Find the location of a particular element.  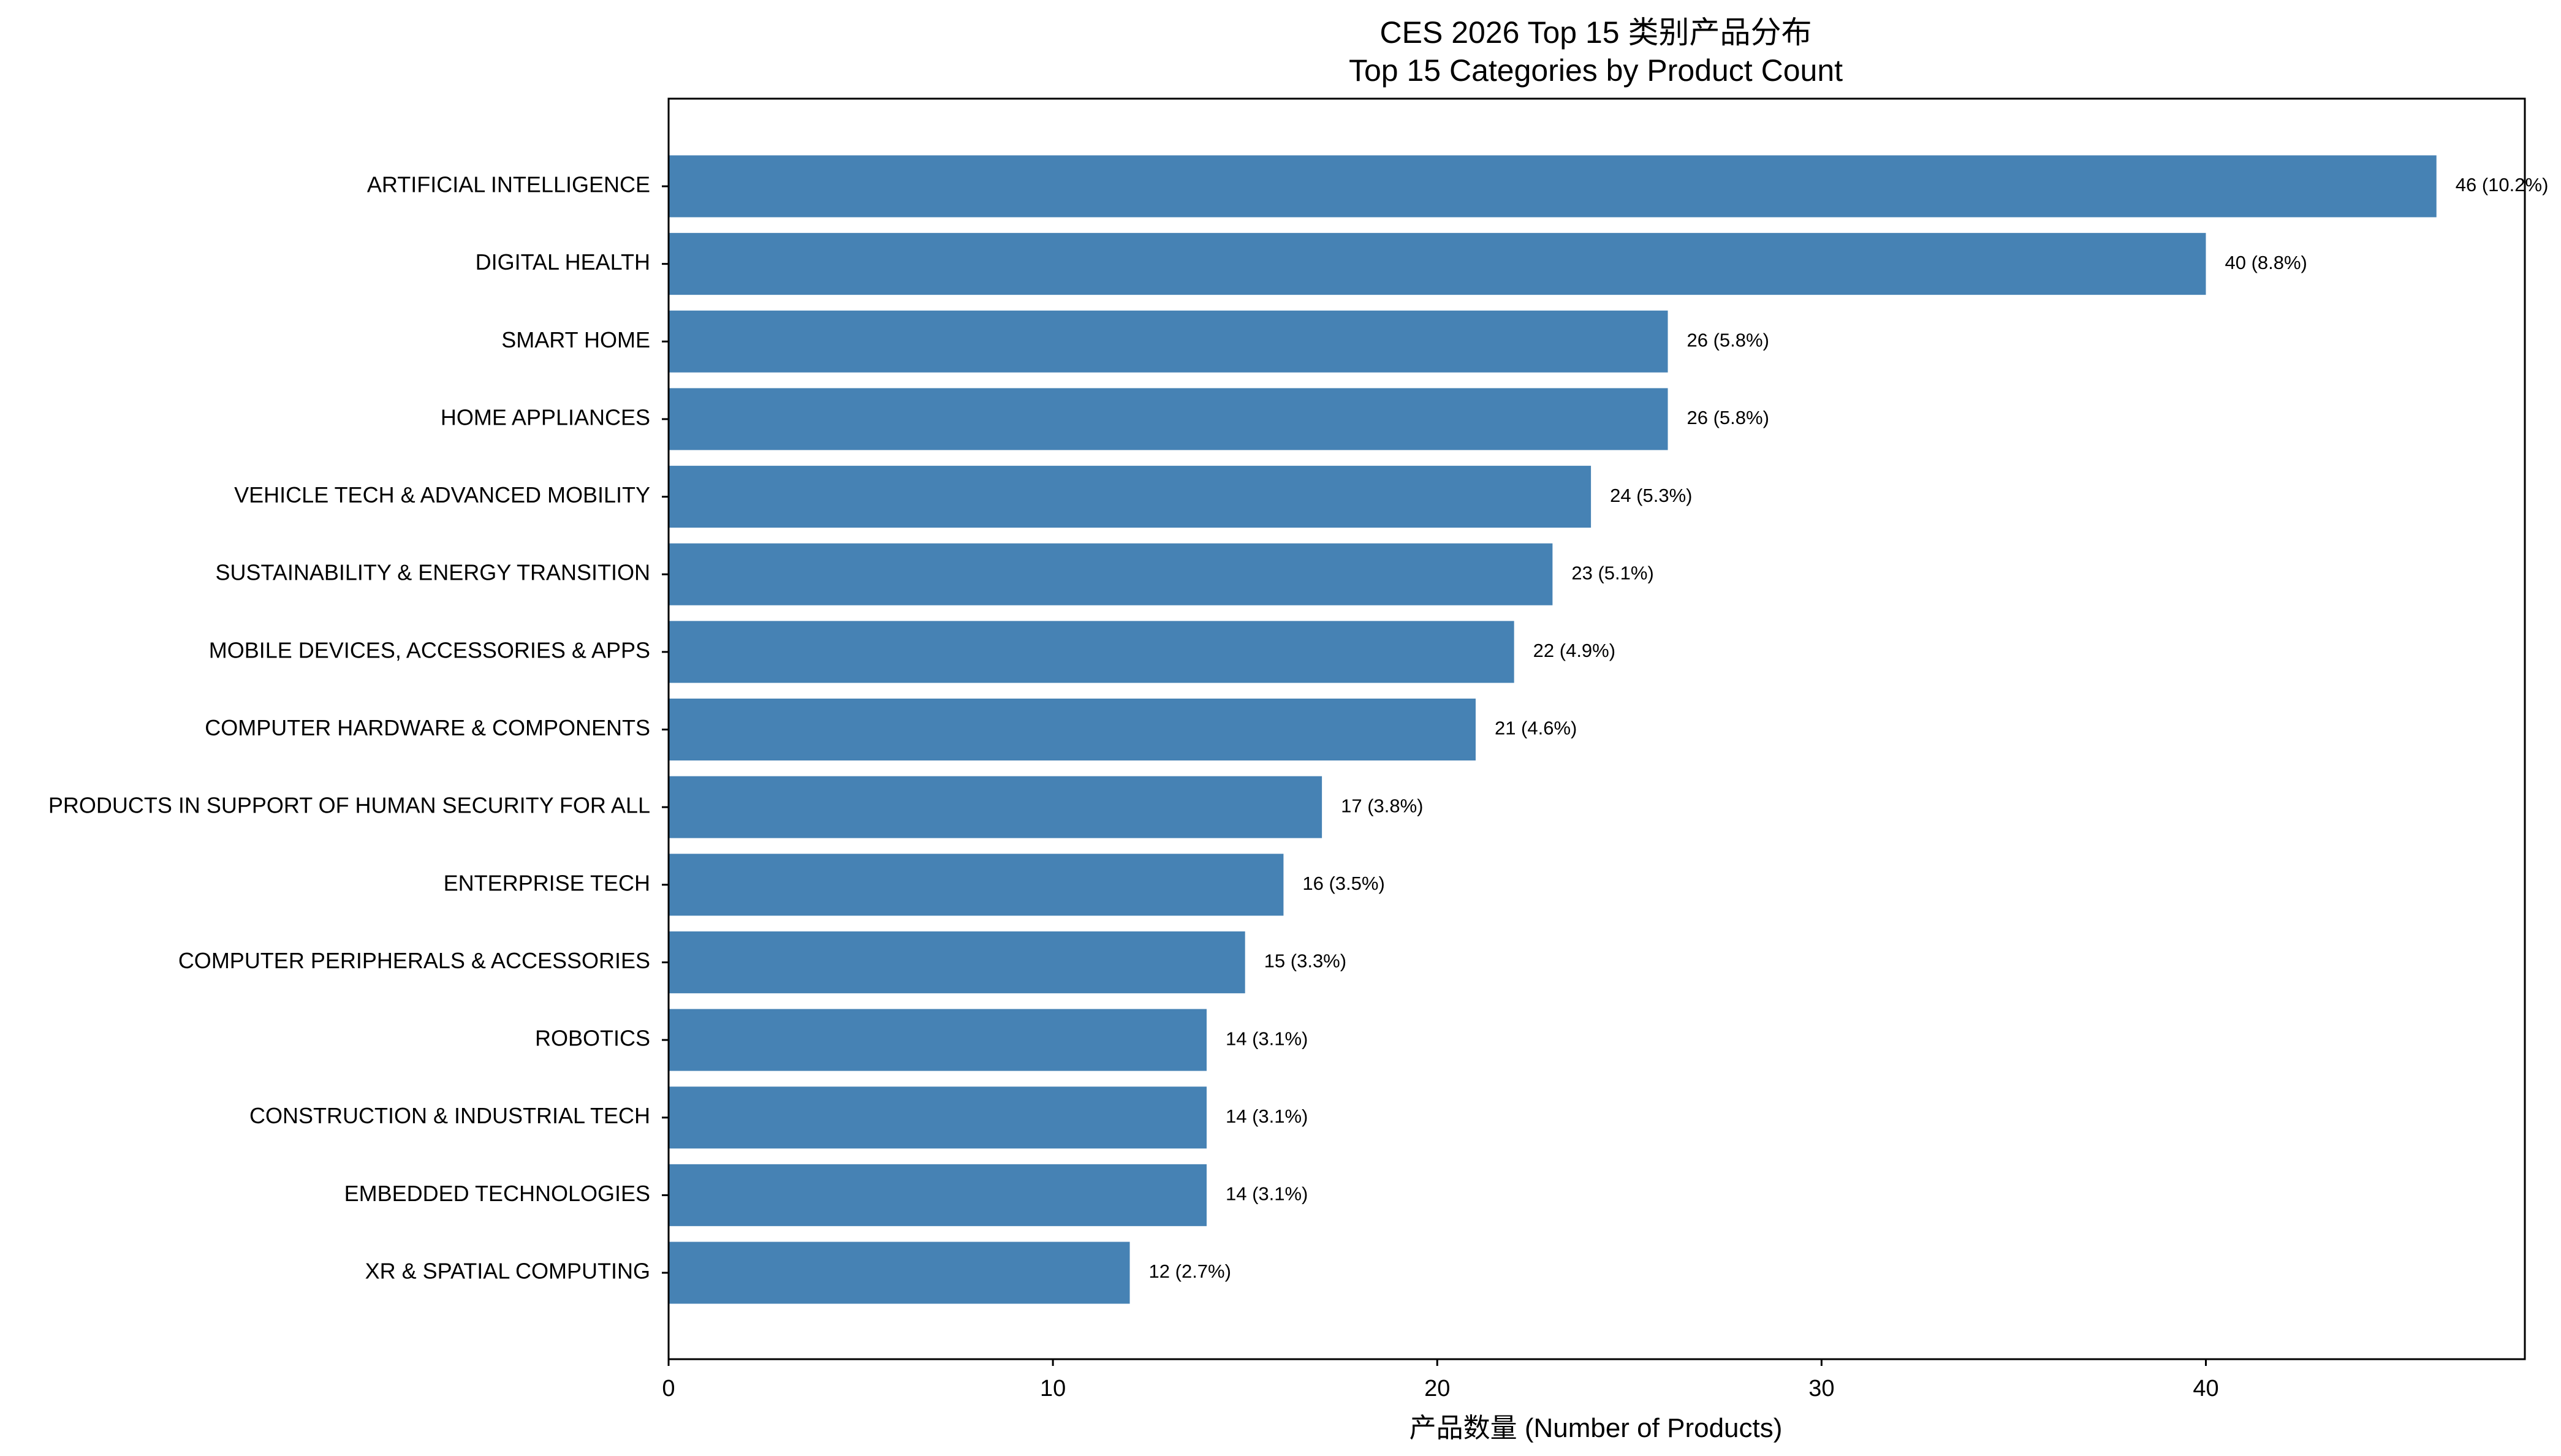

bar-data-label: 17 (3.8%) is located at coordinates (1382, 805).